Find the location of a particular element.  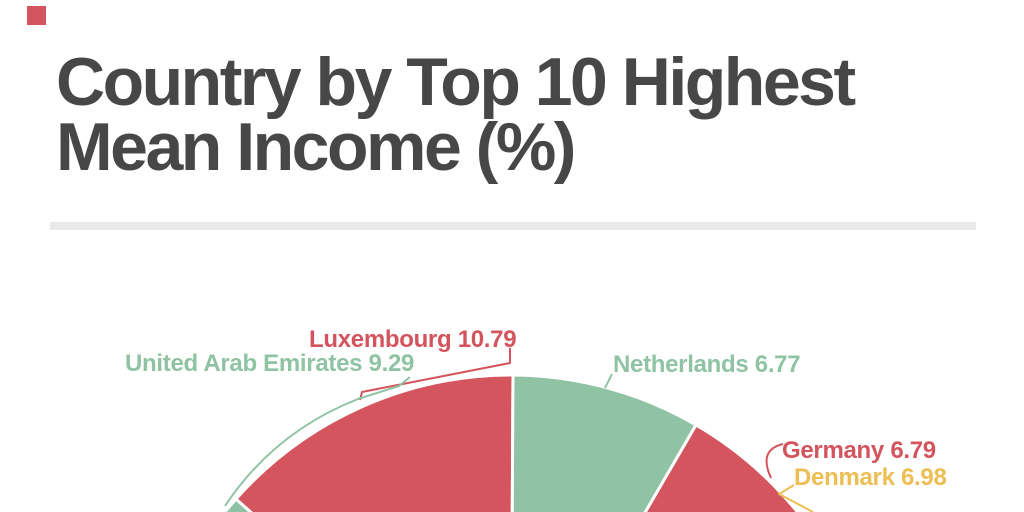

leader-line-luxembourg is located at coordinates (435, 374).